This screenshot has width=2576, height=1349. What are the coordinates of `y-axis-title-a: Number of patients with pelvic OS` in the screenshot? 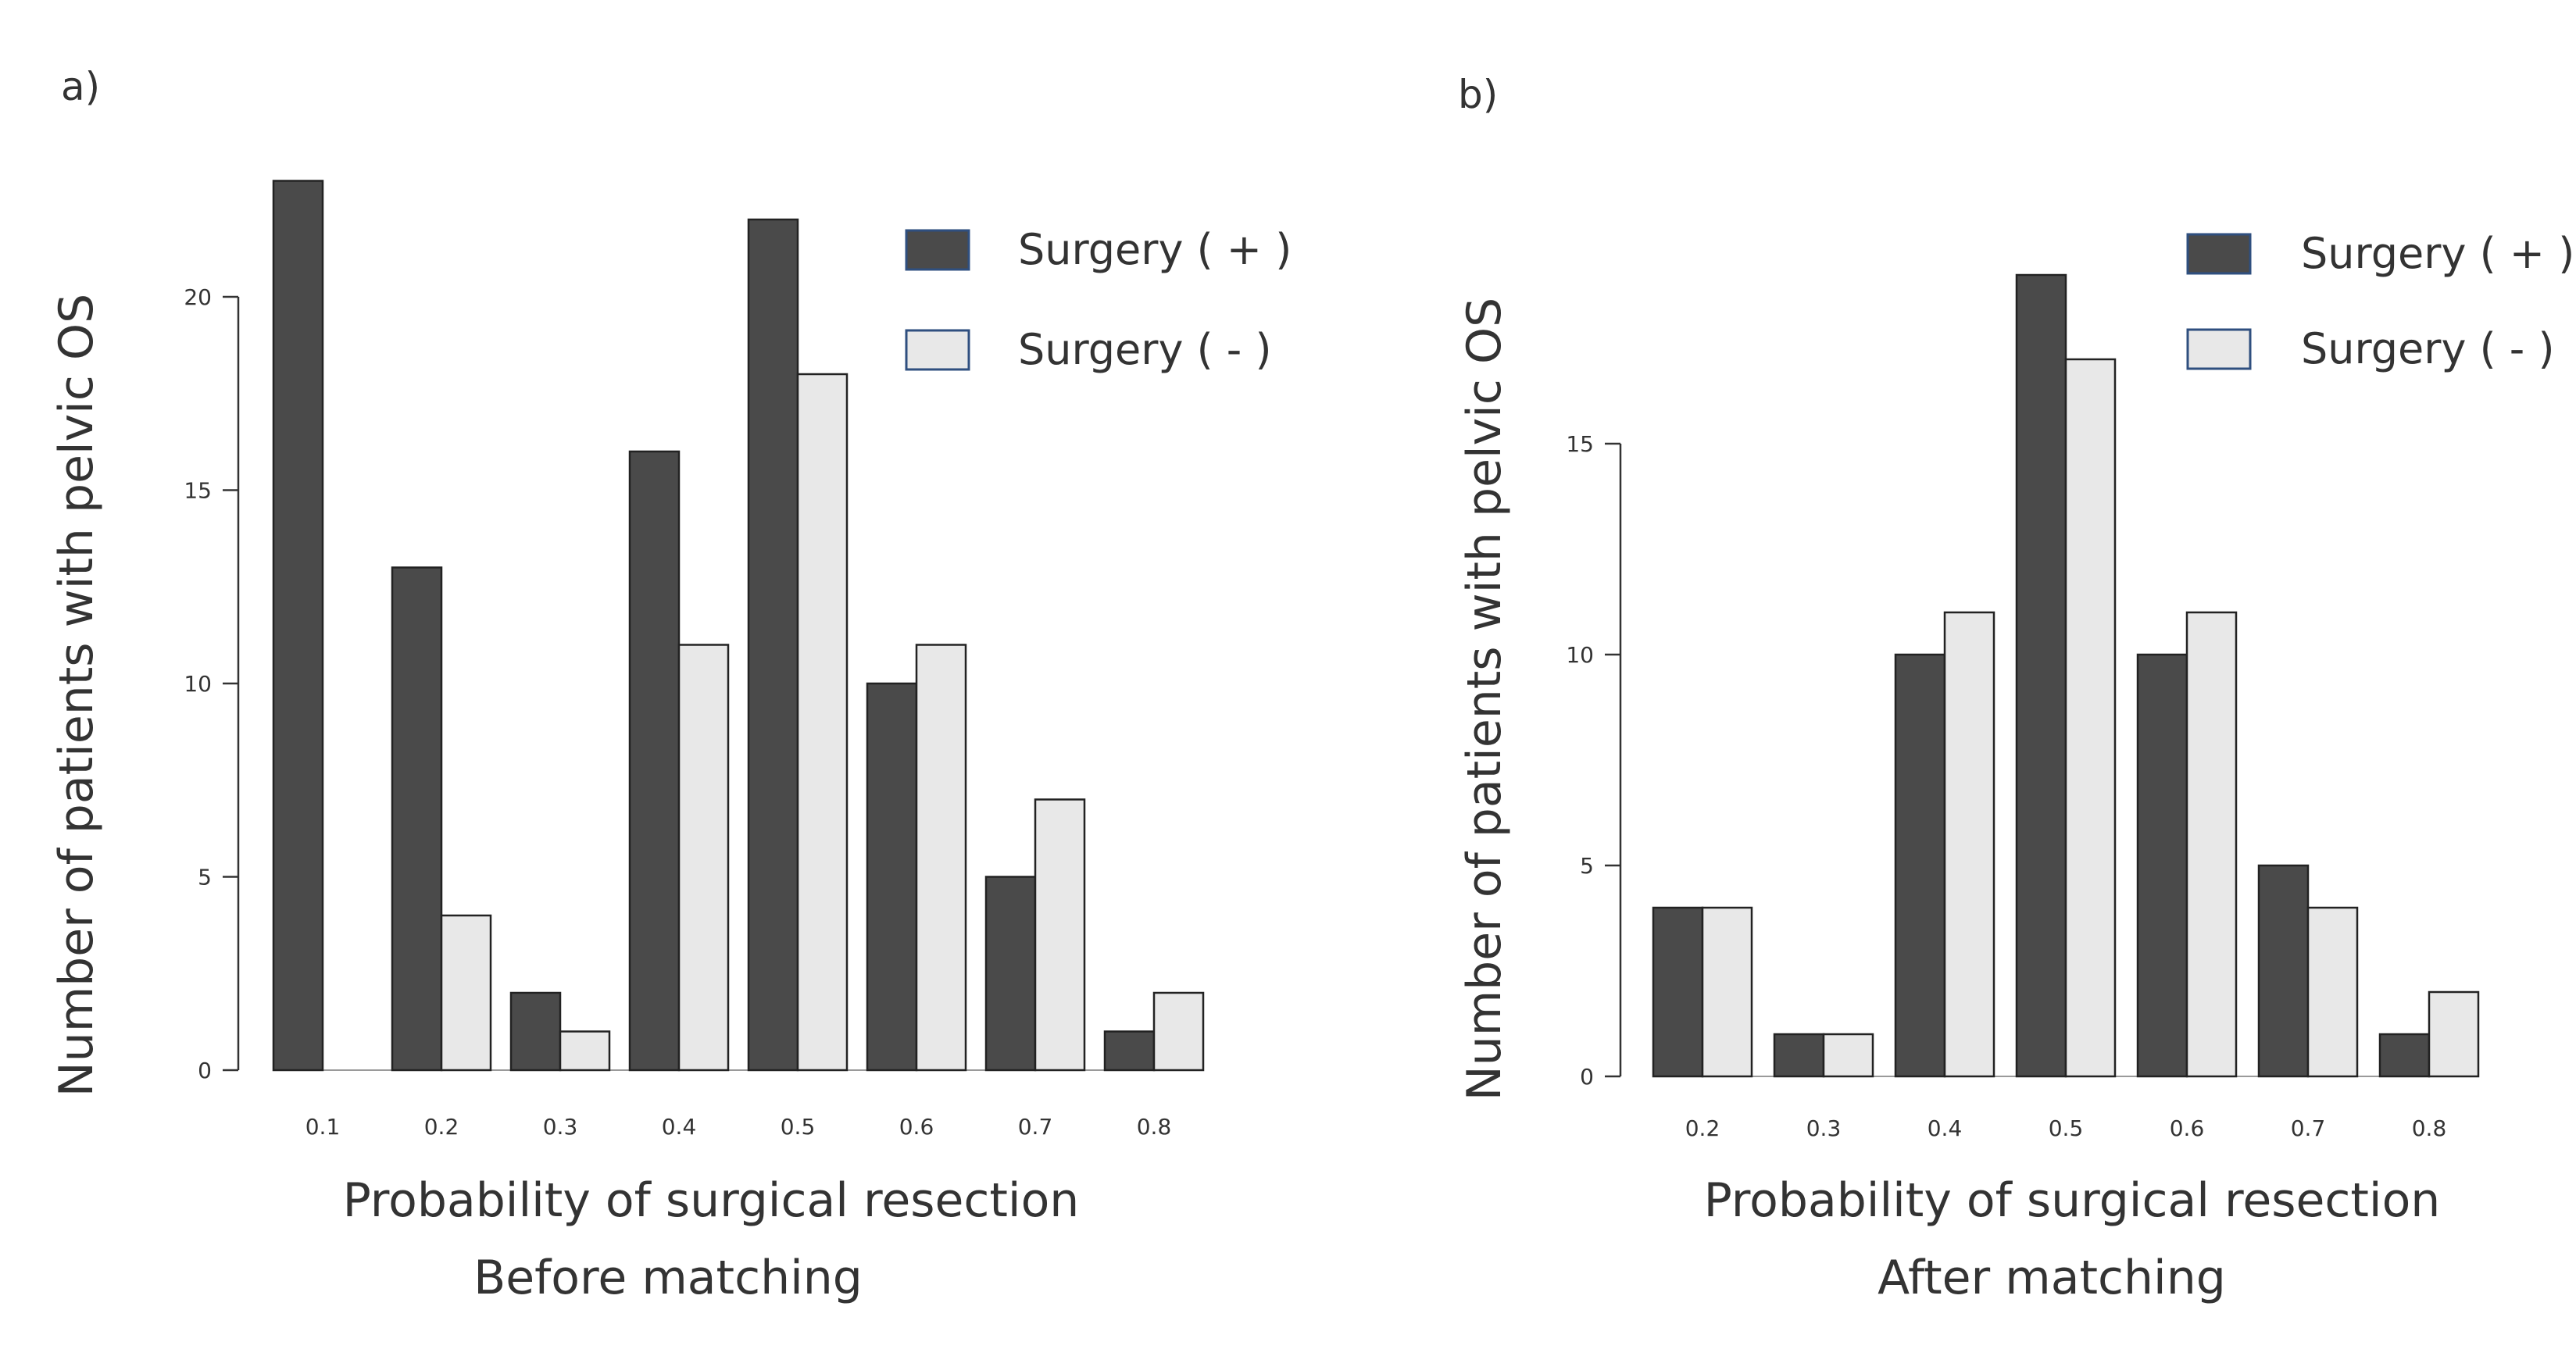 It's located at (77, 695).